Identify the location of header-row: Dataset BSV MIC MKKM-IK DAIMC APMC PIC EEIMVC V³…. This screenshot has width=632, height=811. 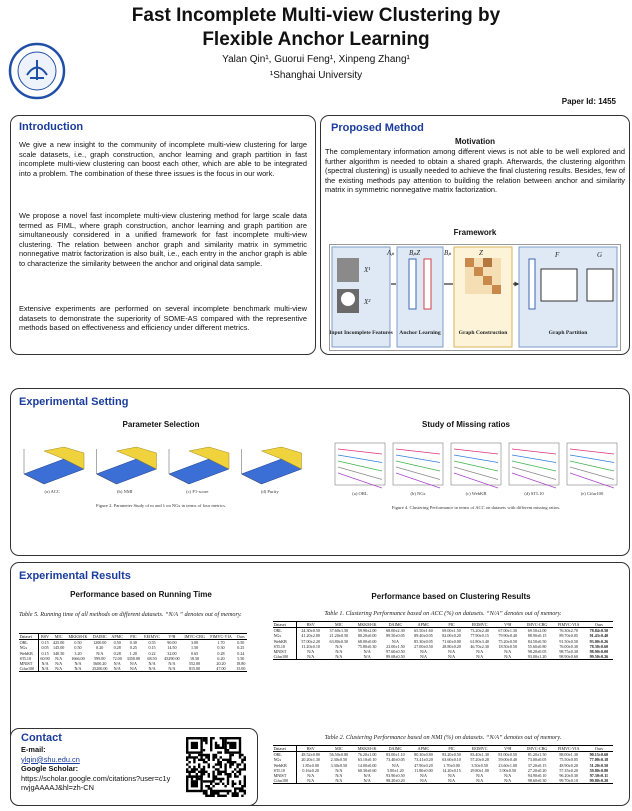
(443, 624).